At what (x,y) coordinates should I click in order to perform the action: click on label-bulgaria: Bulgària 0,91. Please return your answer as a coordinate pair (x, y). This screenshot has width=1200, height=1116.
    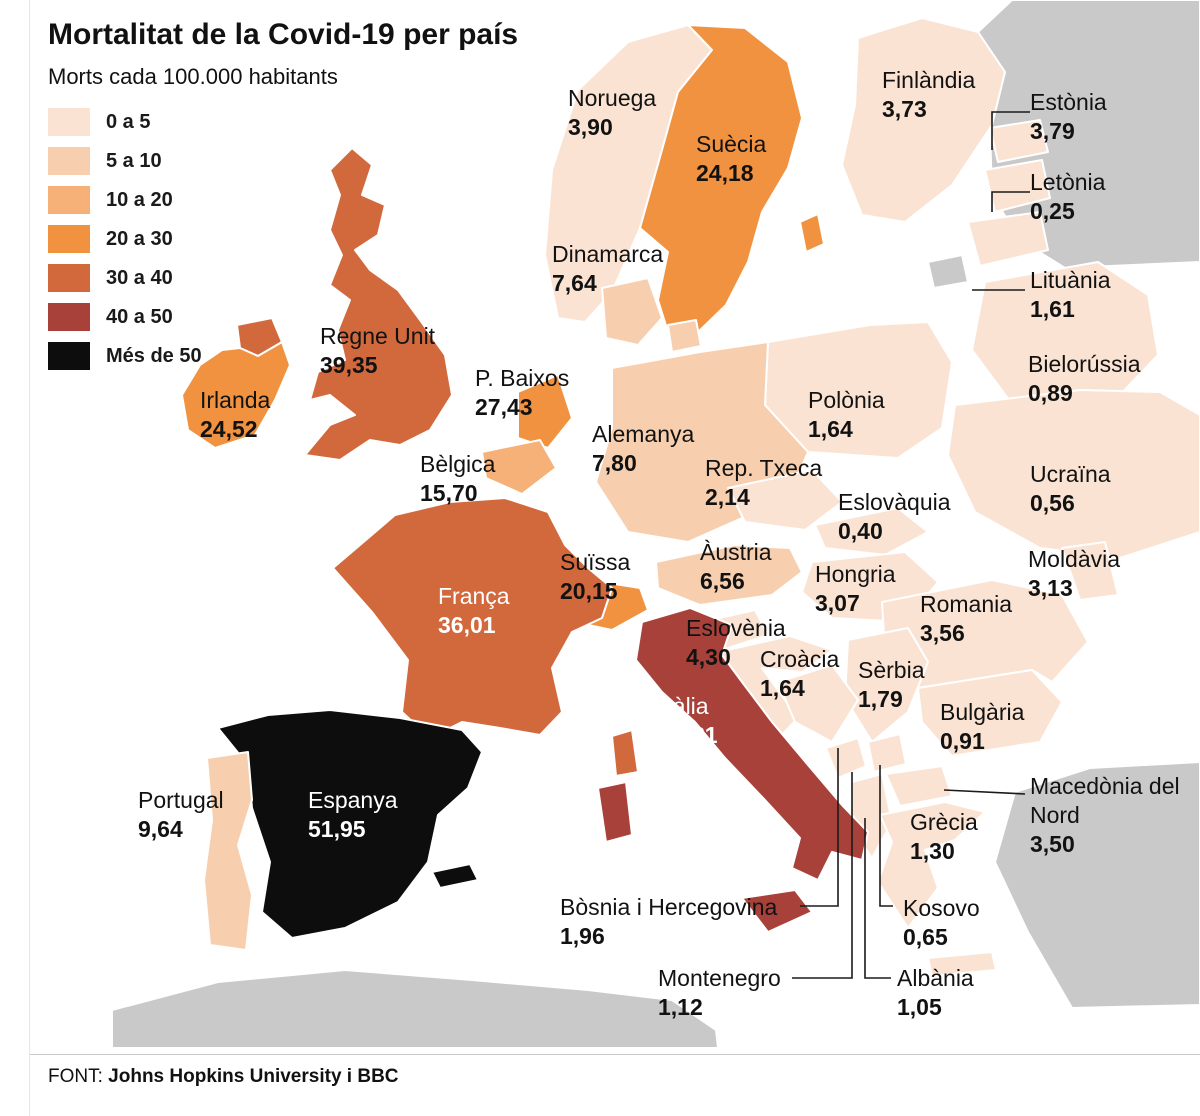
    Looking at the image, I should click on (982, 726).